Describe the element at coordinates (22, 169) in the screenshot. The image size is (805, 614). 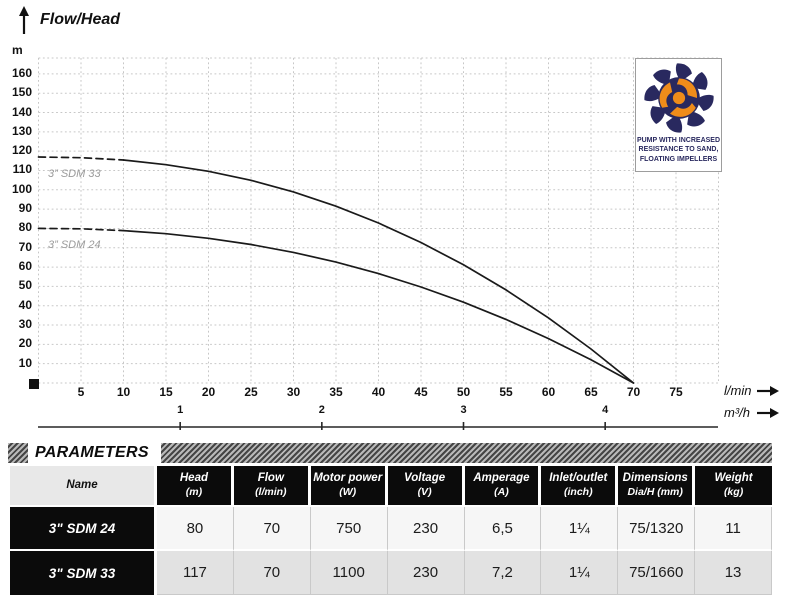
I see `y-tick-label: 110` at that location.